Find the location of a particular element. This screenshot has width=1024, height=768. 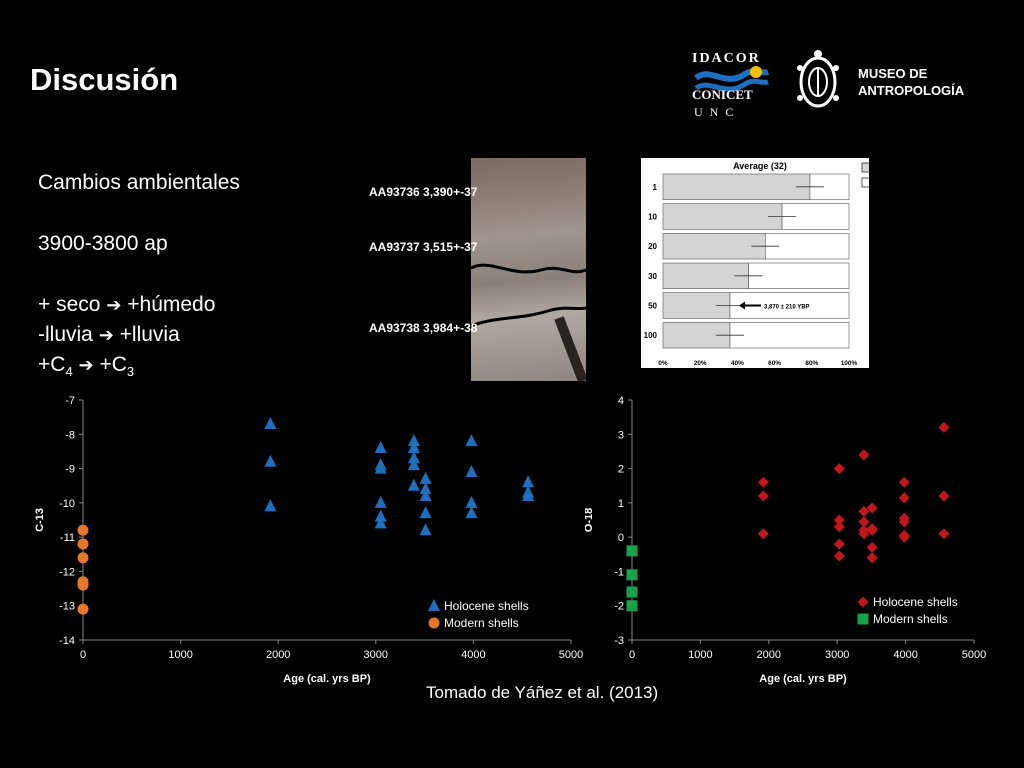

x-tick-label: 1000 is located at coordinates (180, 655).